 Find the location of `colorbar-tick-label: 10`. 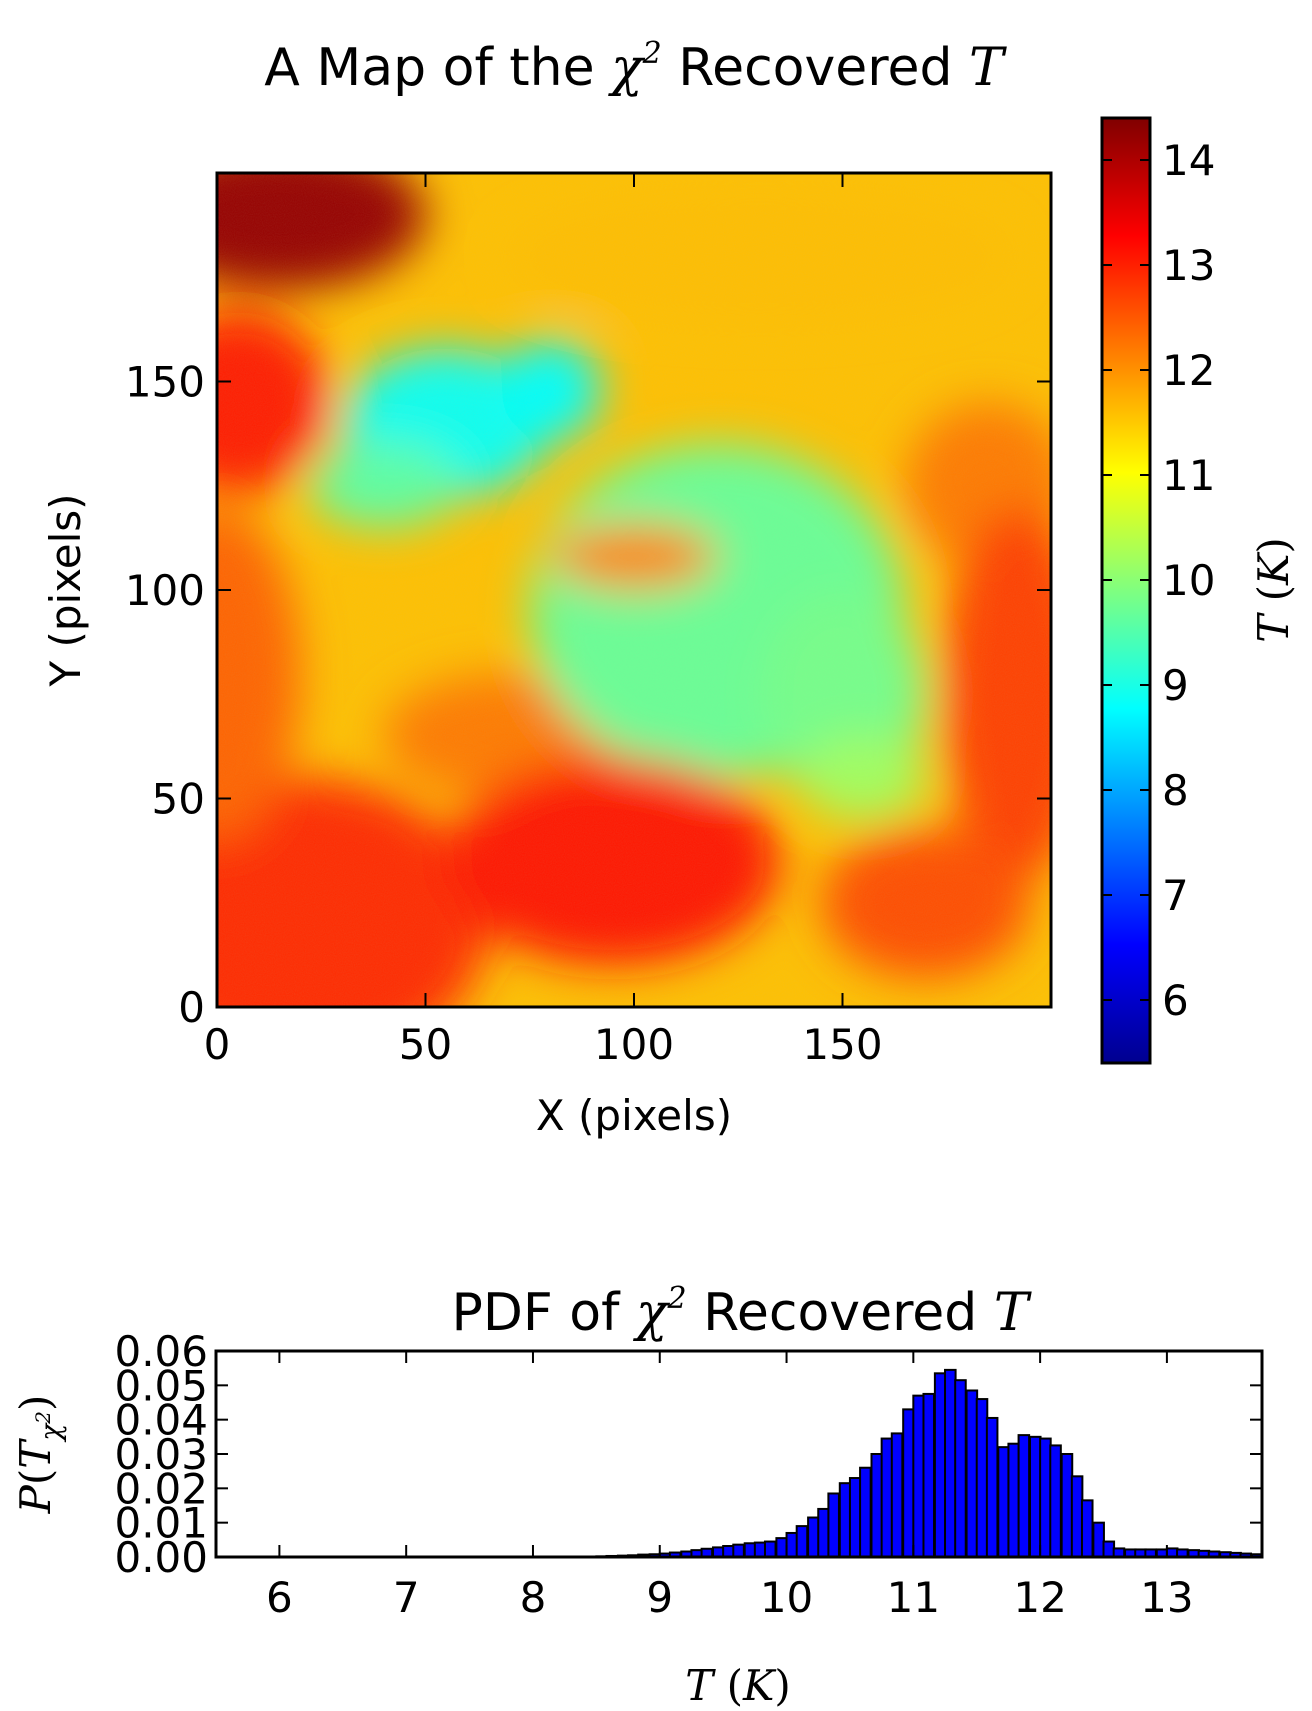

colorbar-tick-label: 10 is located at coordinates (1188, 580).